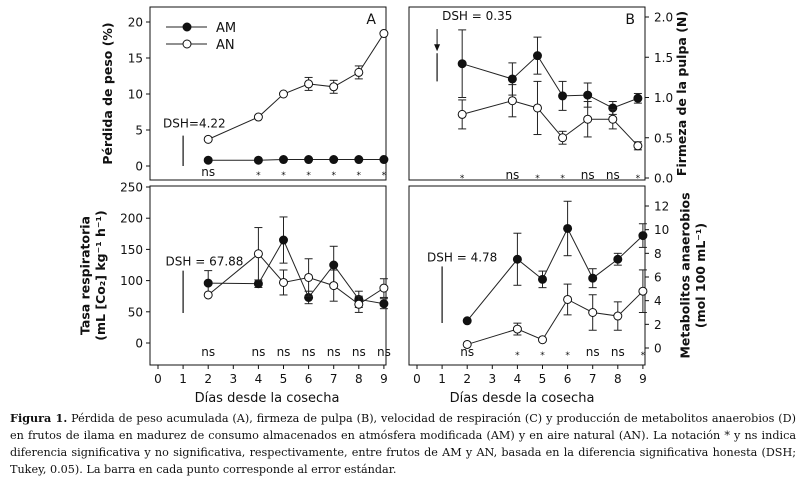  Describe the element at coordinates (658, 325) in the screenshot. I see `y-tick-label: 2` at that location.